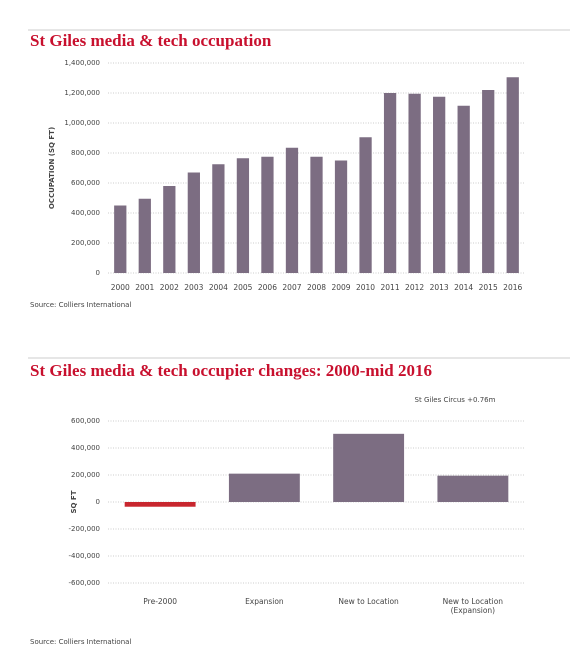 The image size is (570, 671). What do you see at coordinates (145, 287) in the screenshot?
I see `x-tick-label: 2001` at bounding box center [145, 287].